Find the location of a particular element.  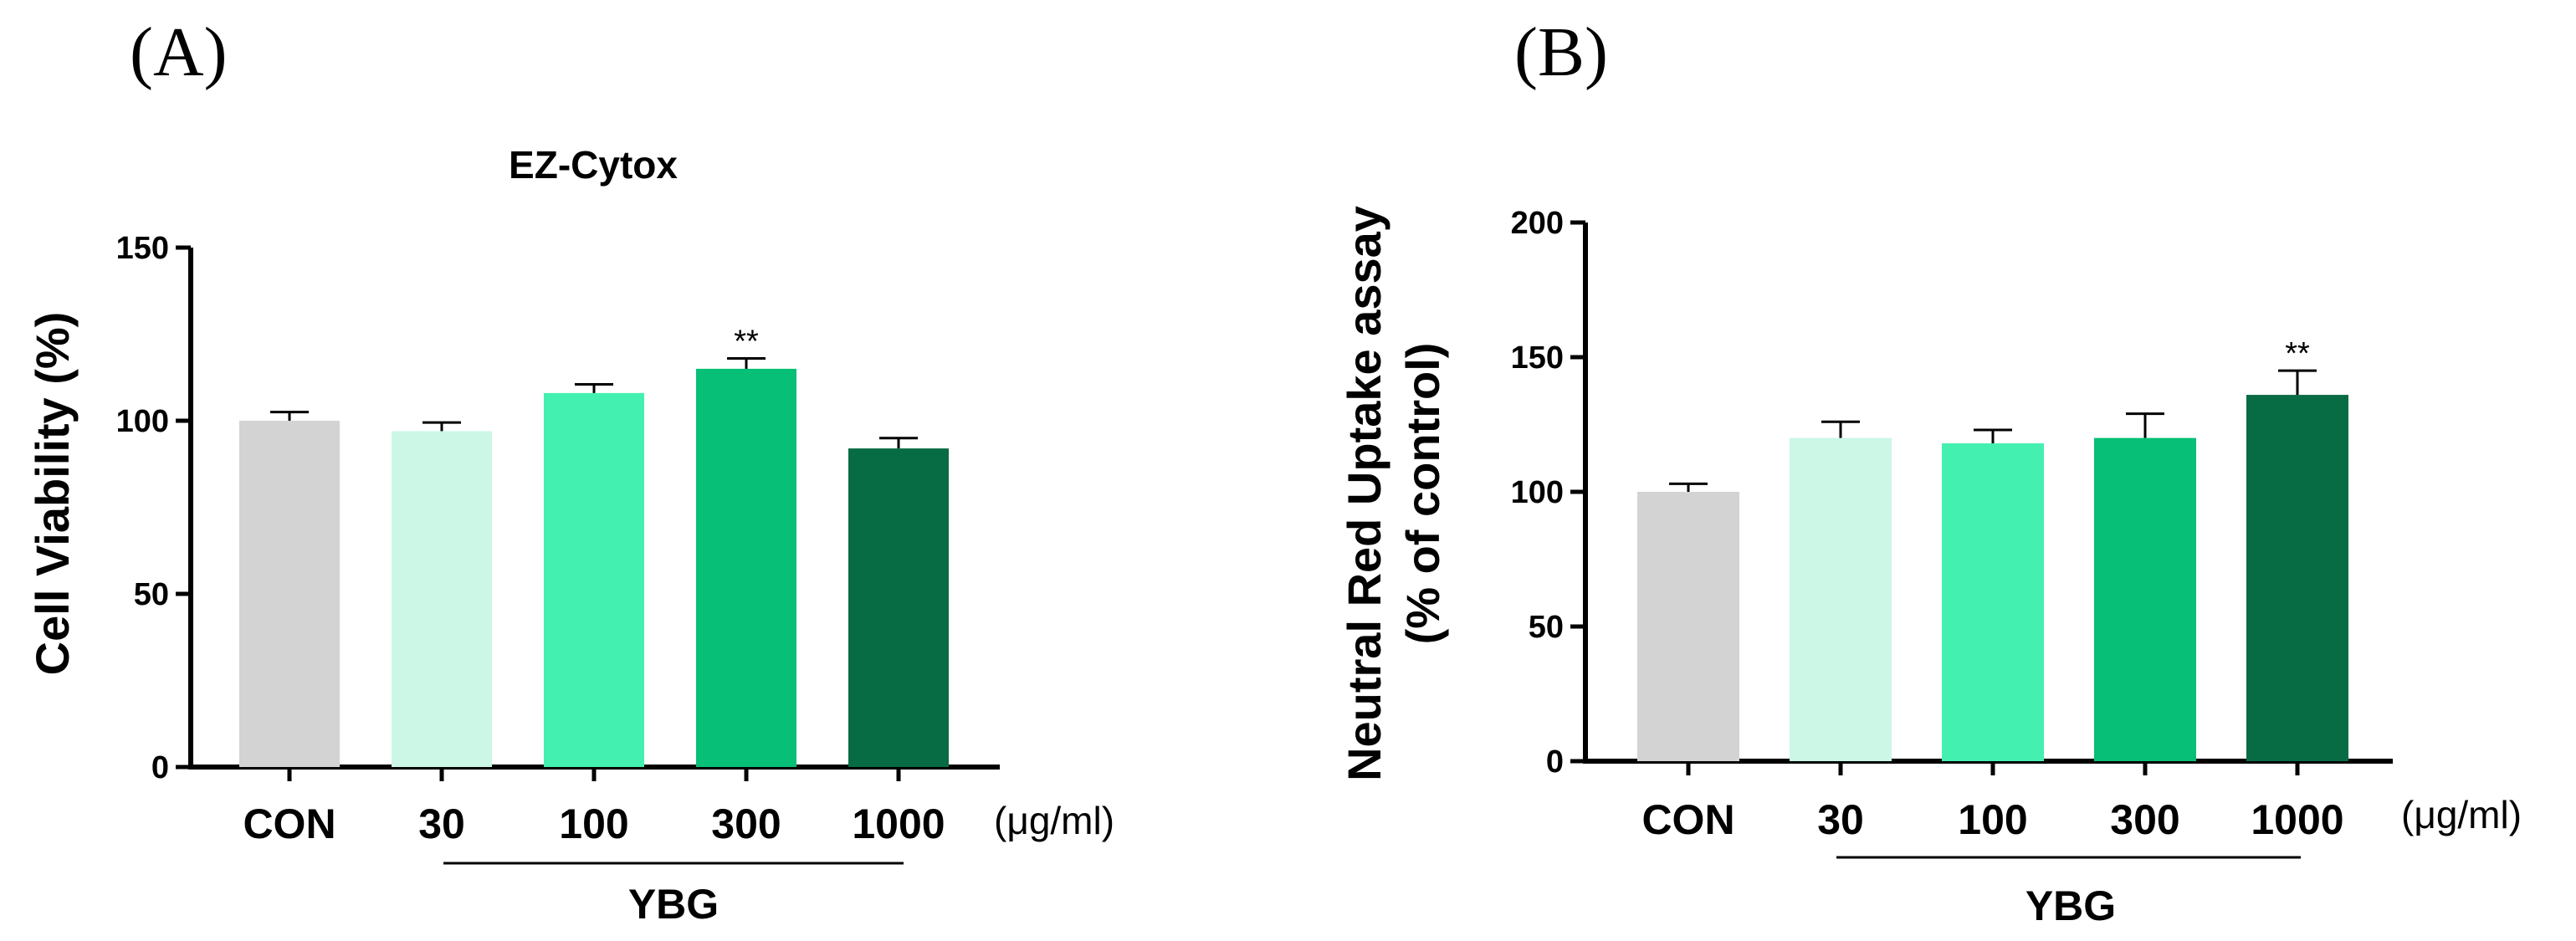

chartB-category-label: 1000 is located at coordinates (2297, 819).